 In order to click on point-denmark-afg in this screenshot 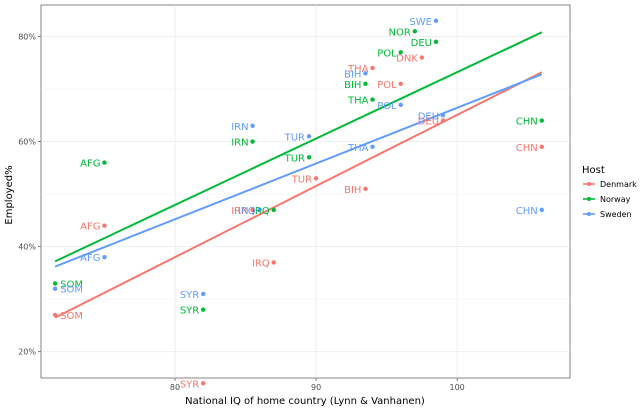, I will do `click(104, 225)`.